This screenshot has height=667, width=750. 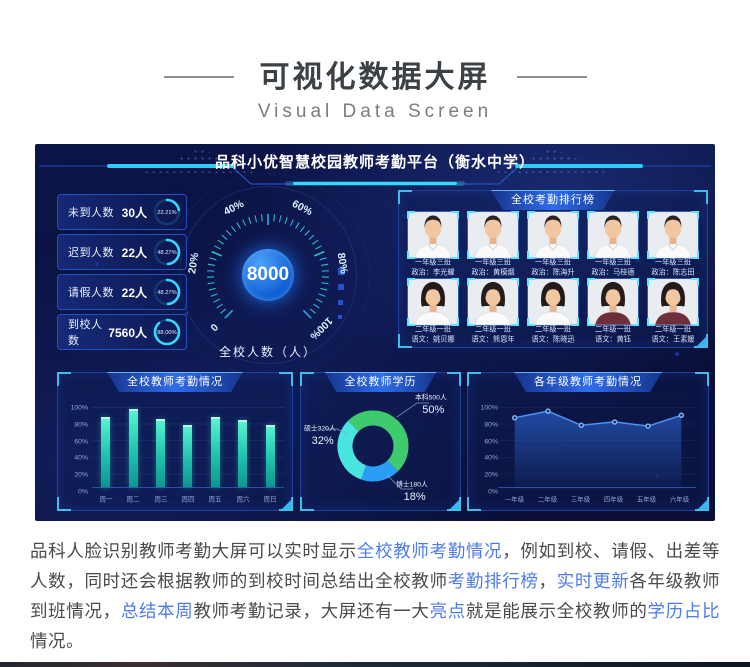 I want to click on title-left-rule, so click(x=198, y=77).